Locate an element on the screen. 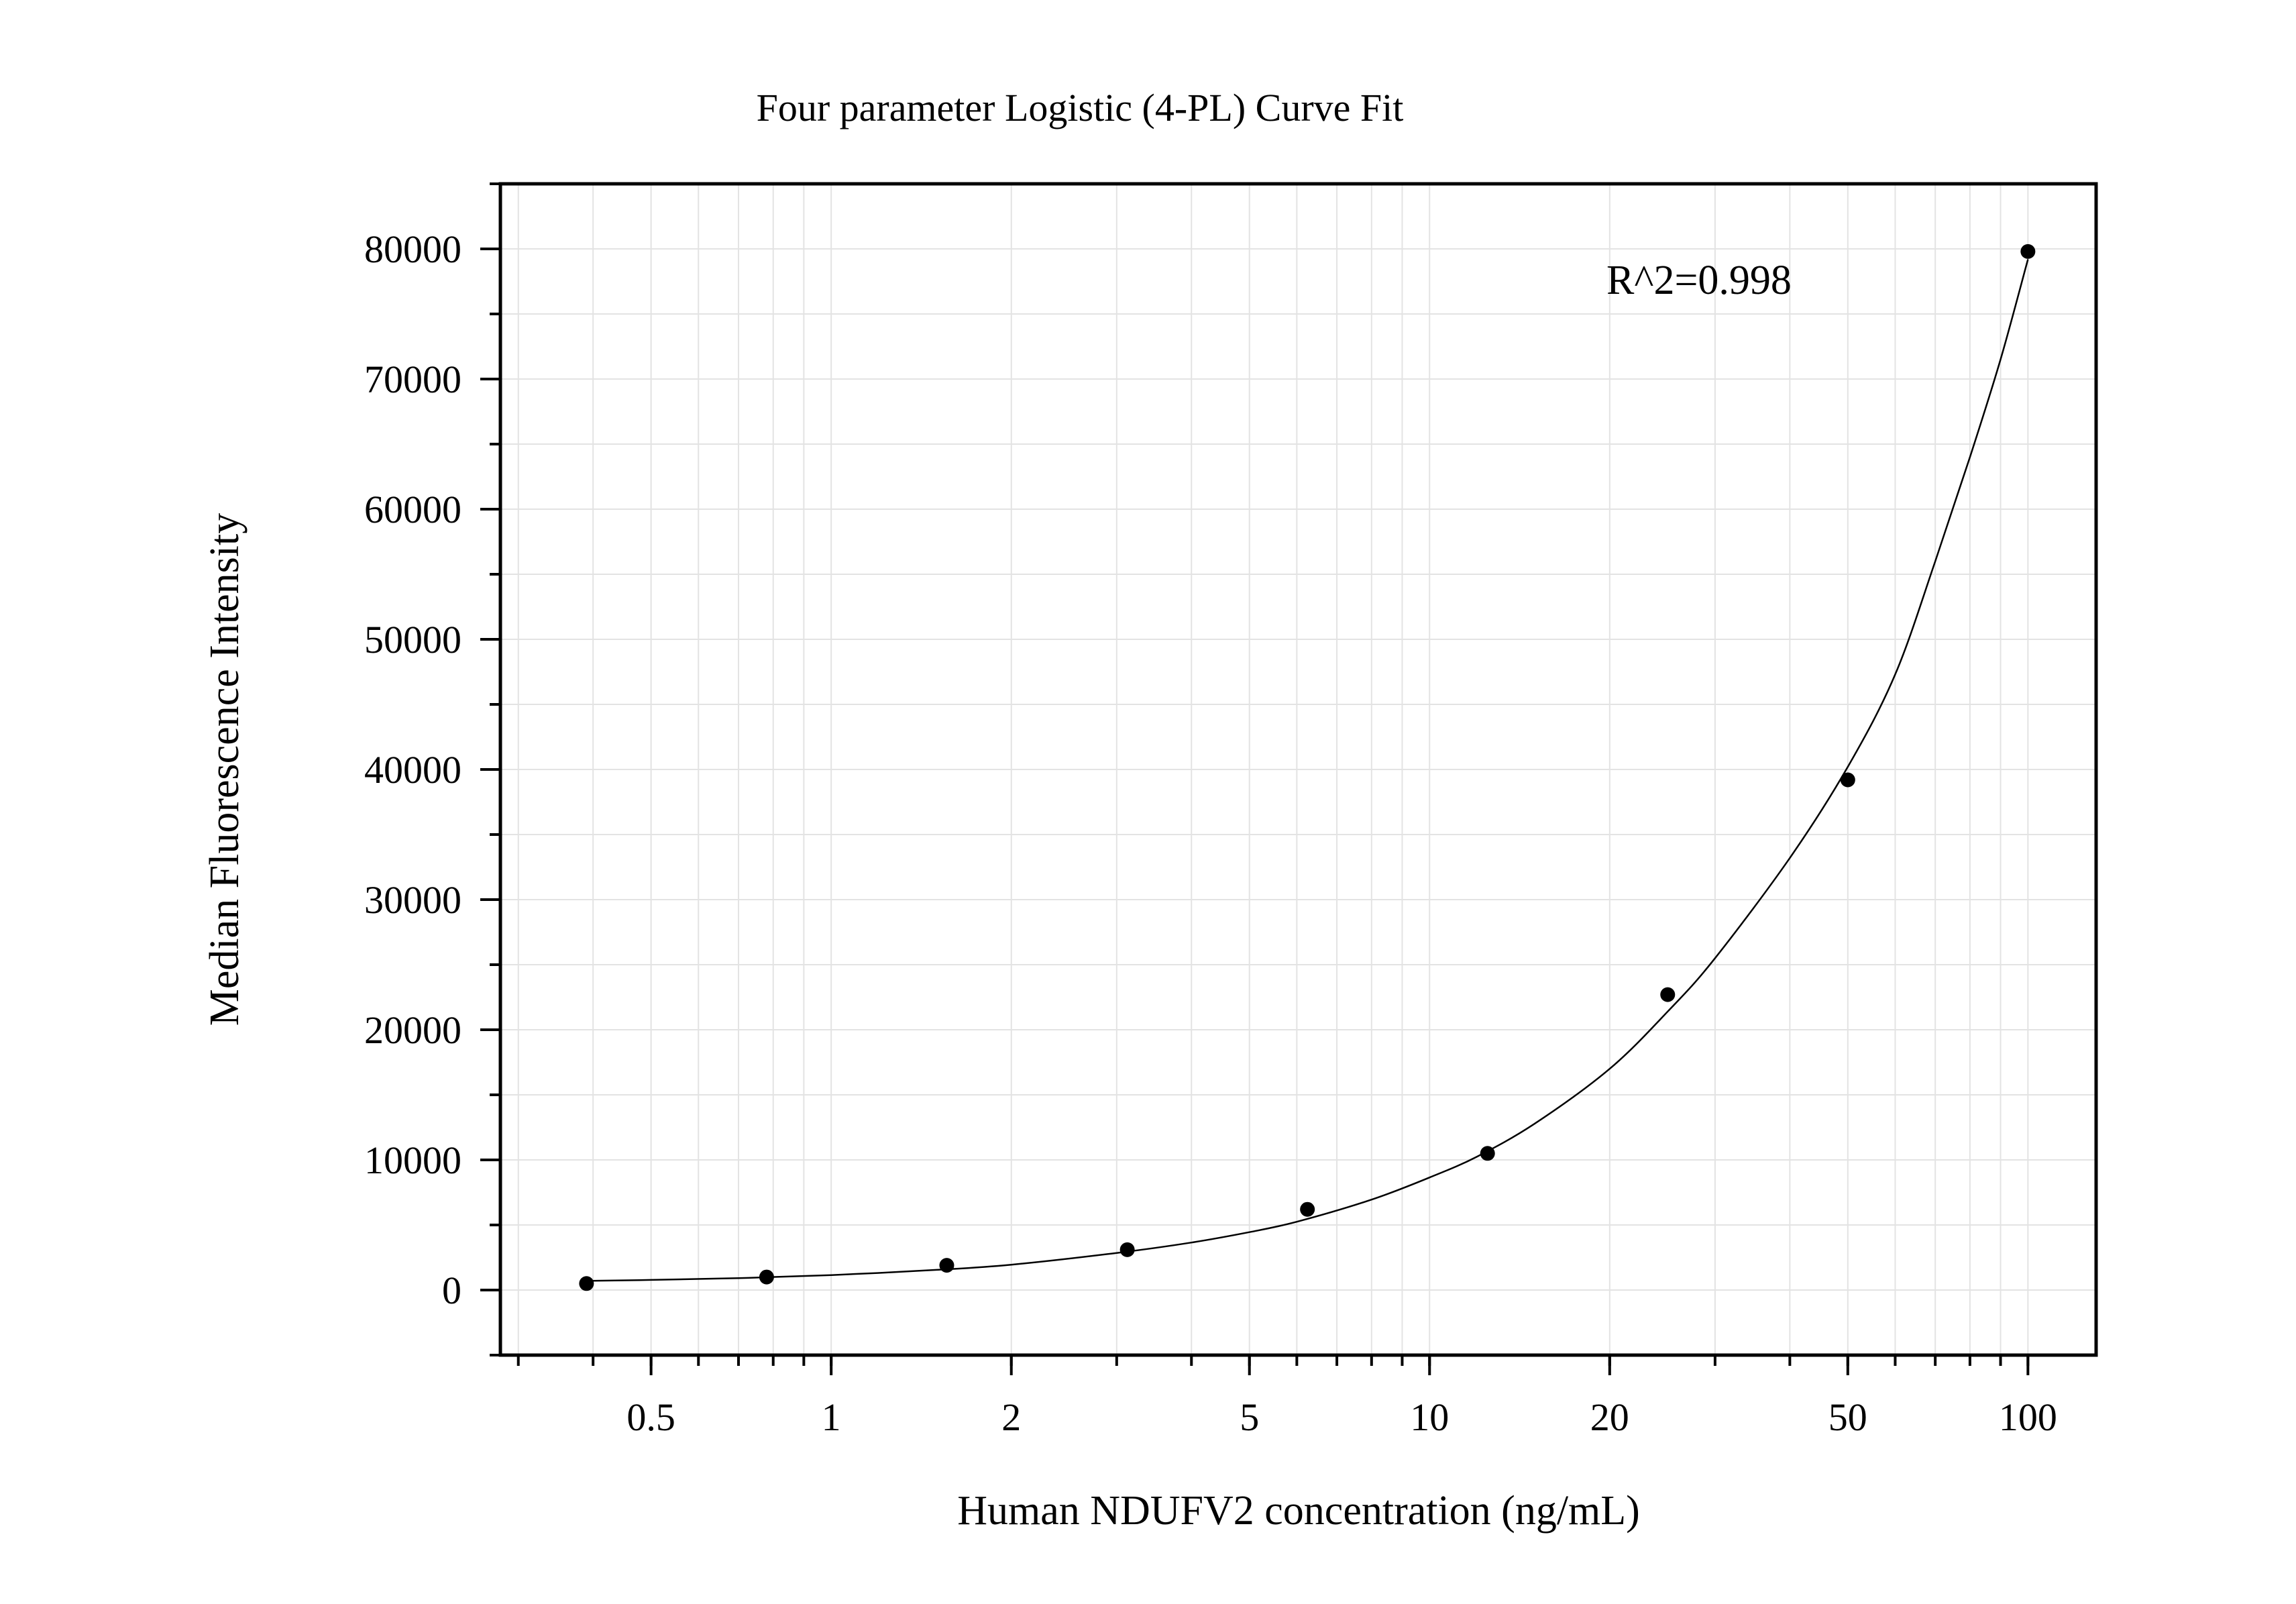 Image resolution: width=2296 pixels, height=1604 pixels. x-tick-label: 2 is located at coordinates (1011, 1417).